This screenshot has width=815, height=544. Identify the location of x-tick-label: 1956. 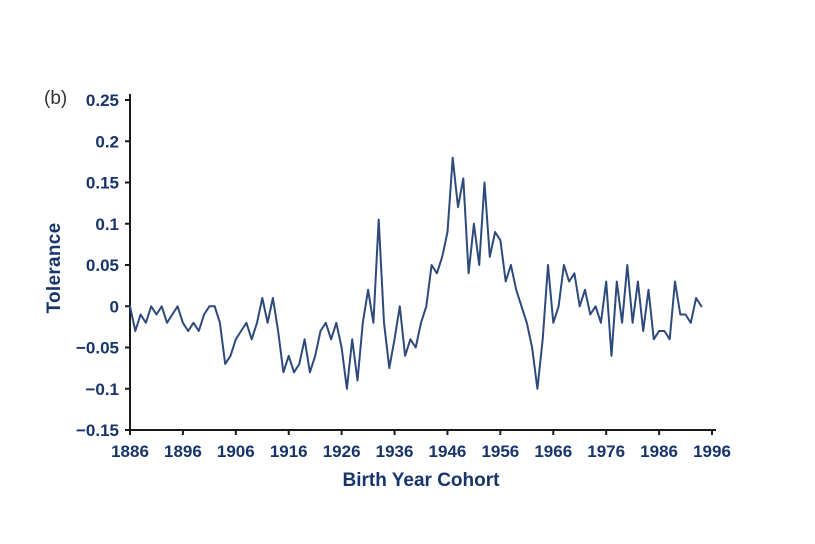
(500, 451).